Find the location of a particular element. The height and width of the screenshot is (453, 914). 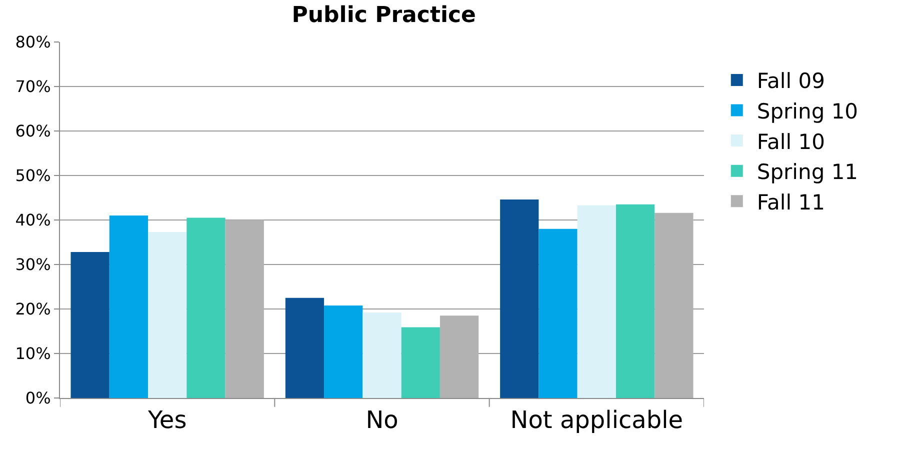

legend-label: Spring 10 is located at coordinates (807, 111).